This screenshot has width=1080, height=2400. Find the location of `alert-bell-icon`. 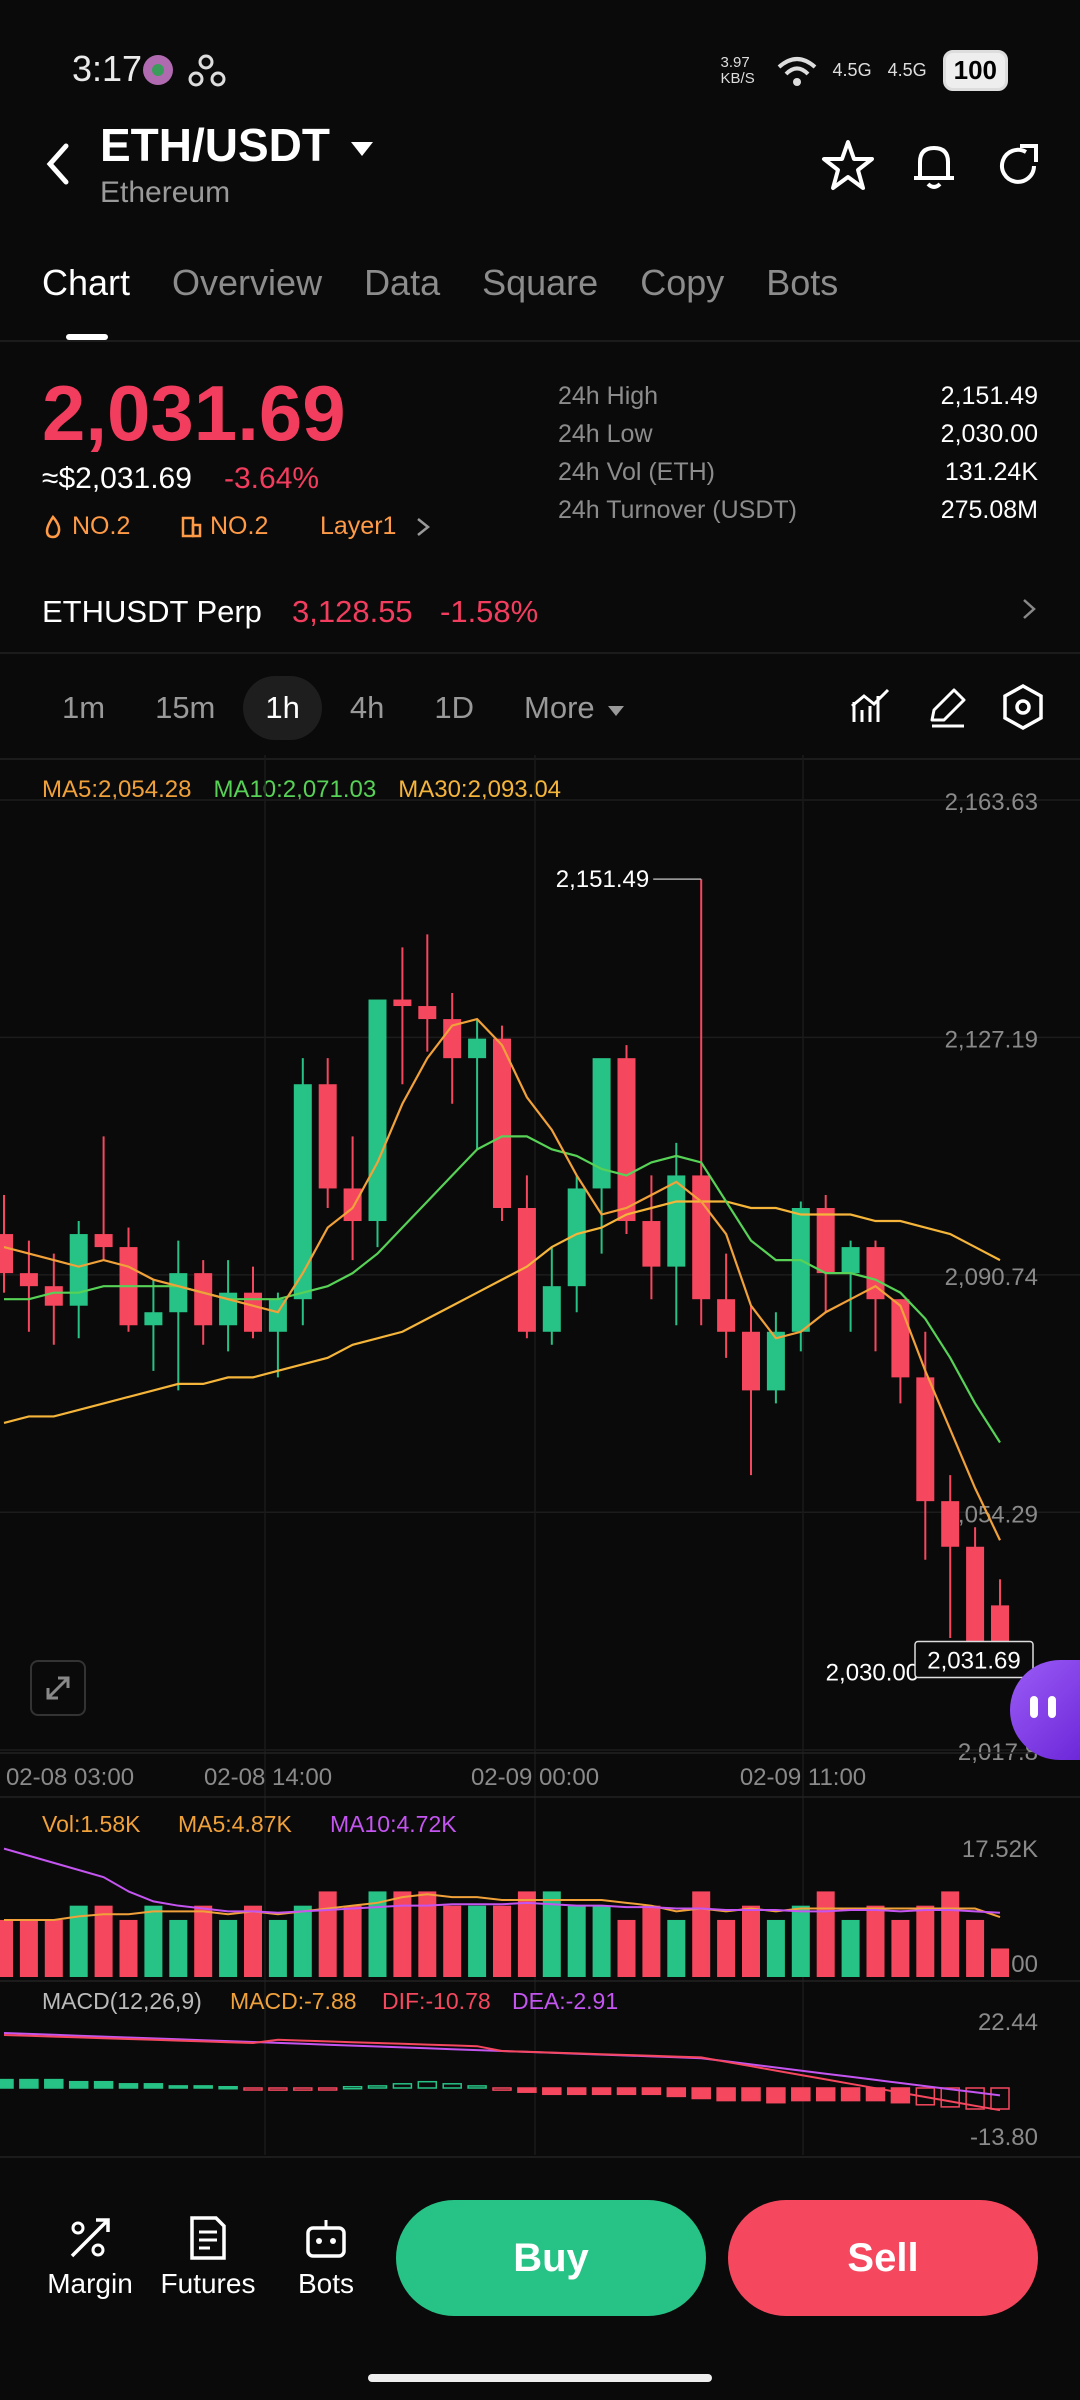

alert-bell-icon is located at coordinates (934, 166).